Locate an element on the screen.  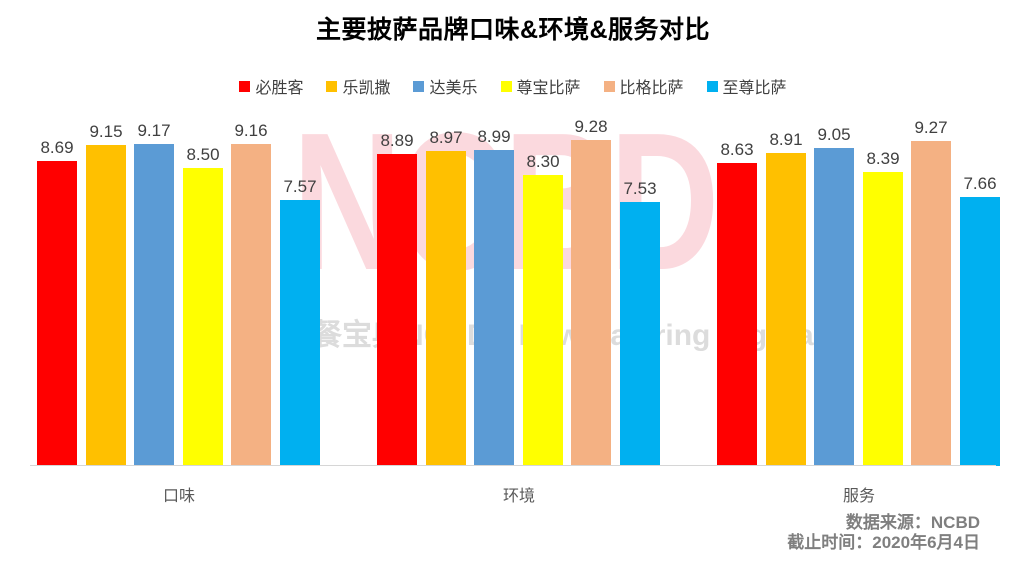
bar-比格比萨-口味 is located at coordinates (251, 305).